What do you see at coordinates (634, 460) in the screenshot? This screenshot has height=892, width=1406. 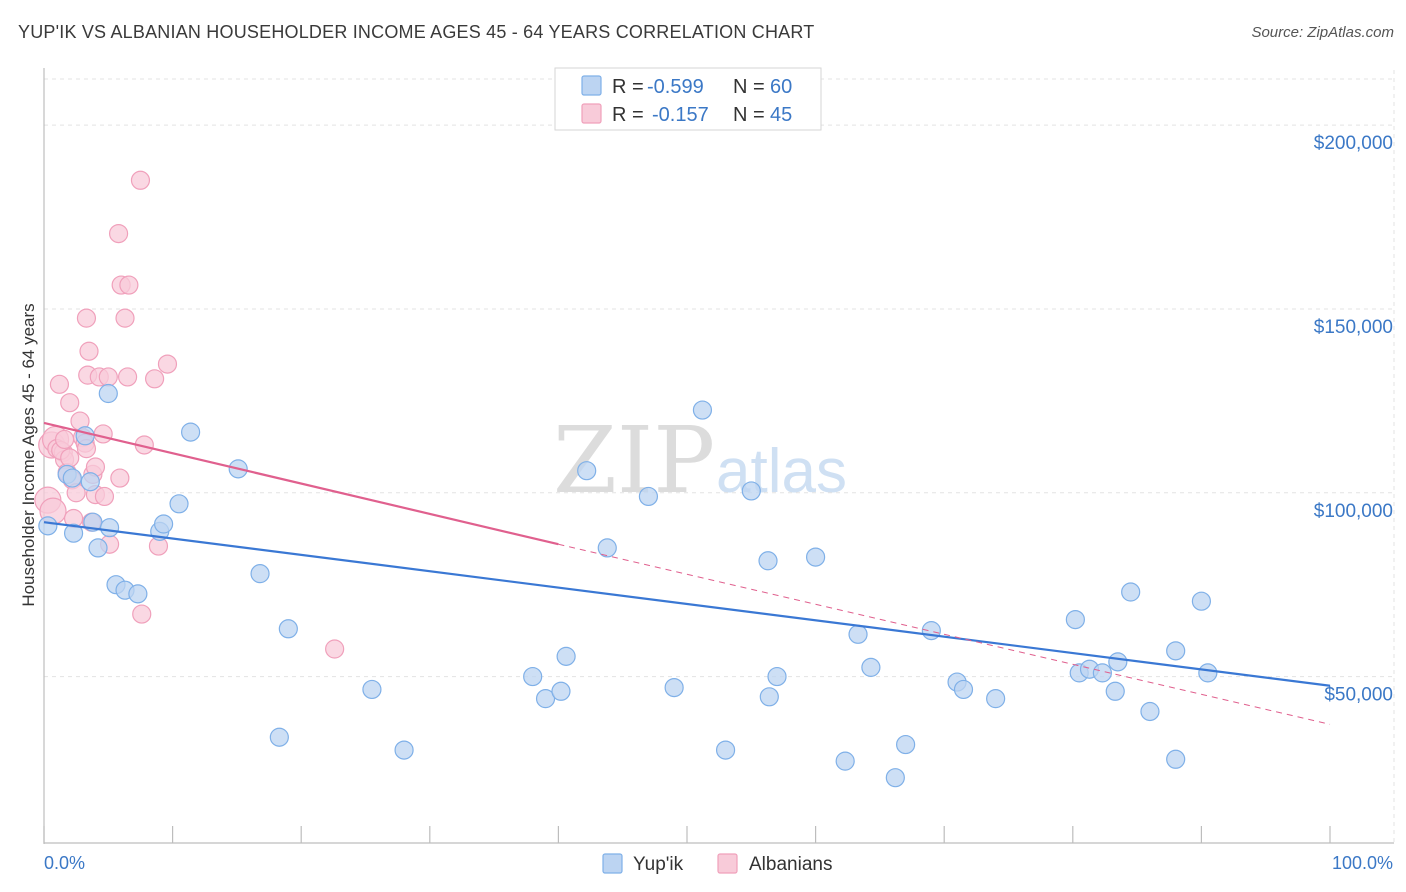 I see `watermark-zip: ZIP` at bounding box center [634, 460].